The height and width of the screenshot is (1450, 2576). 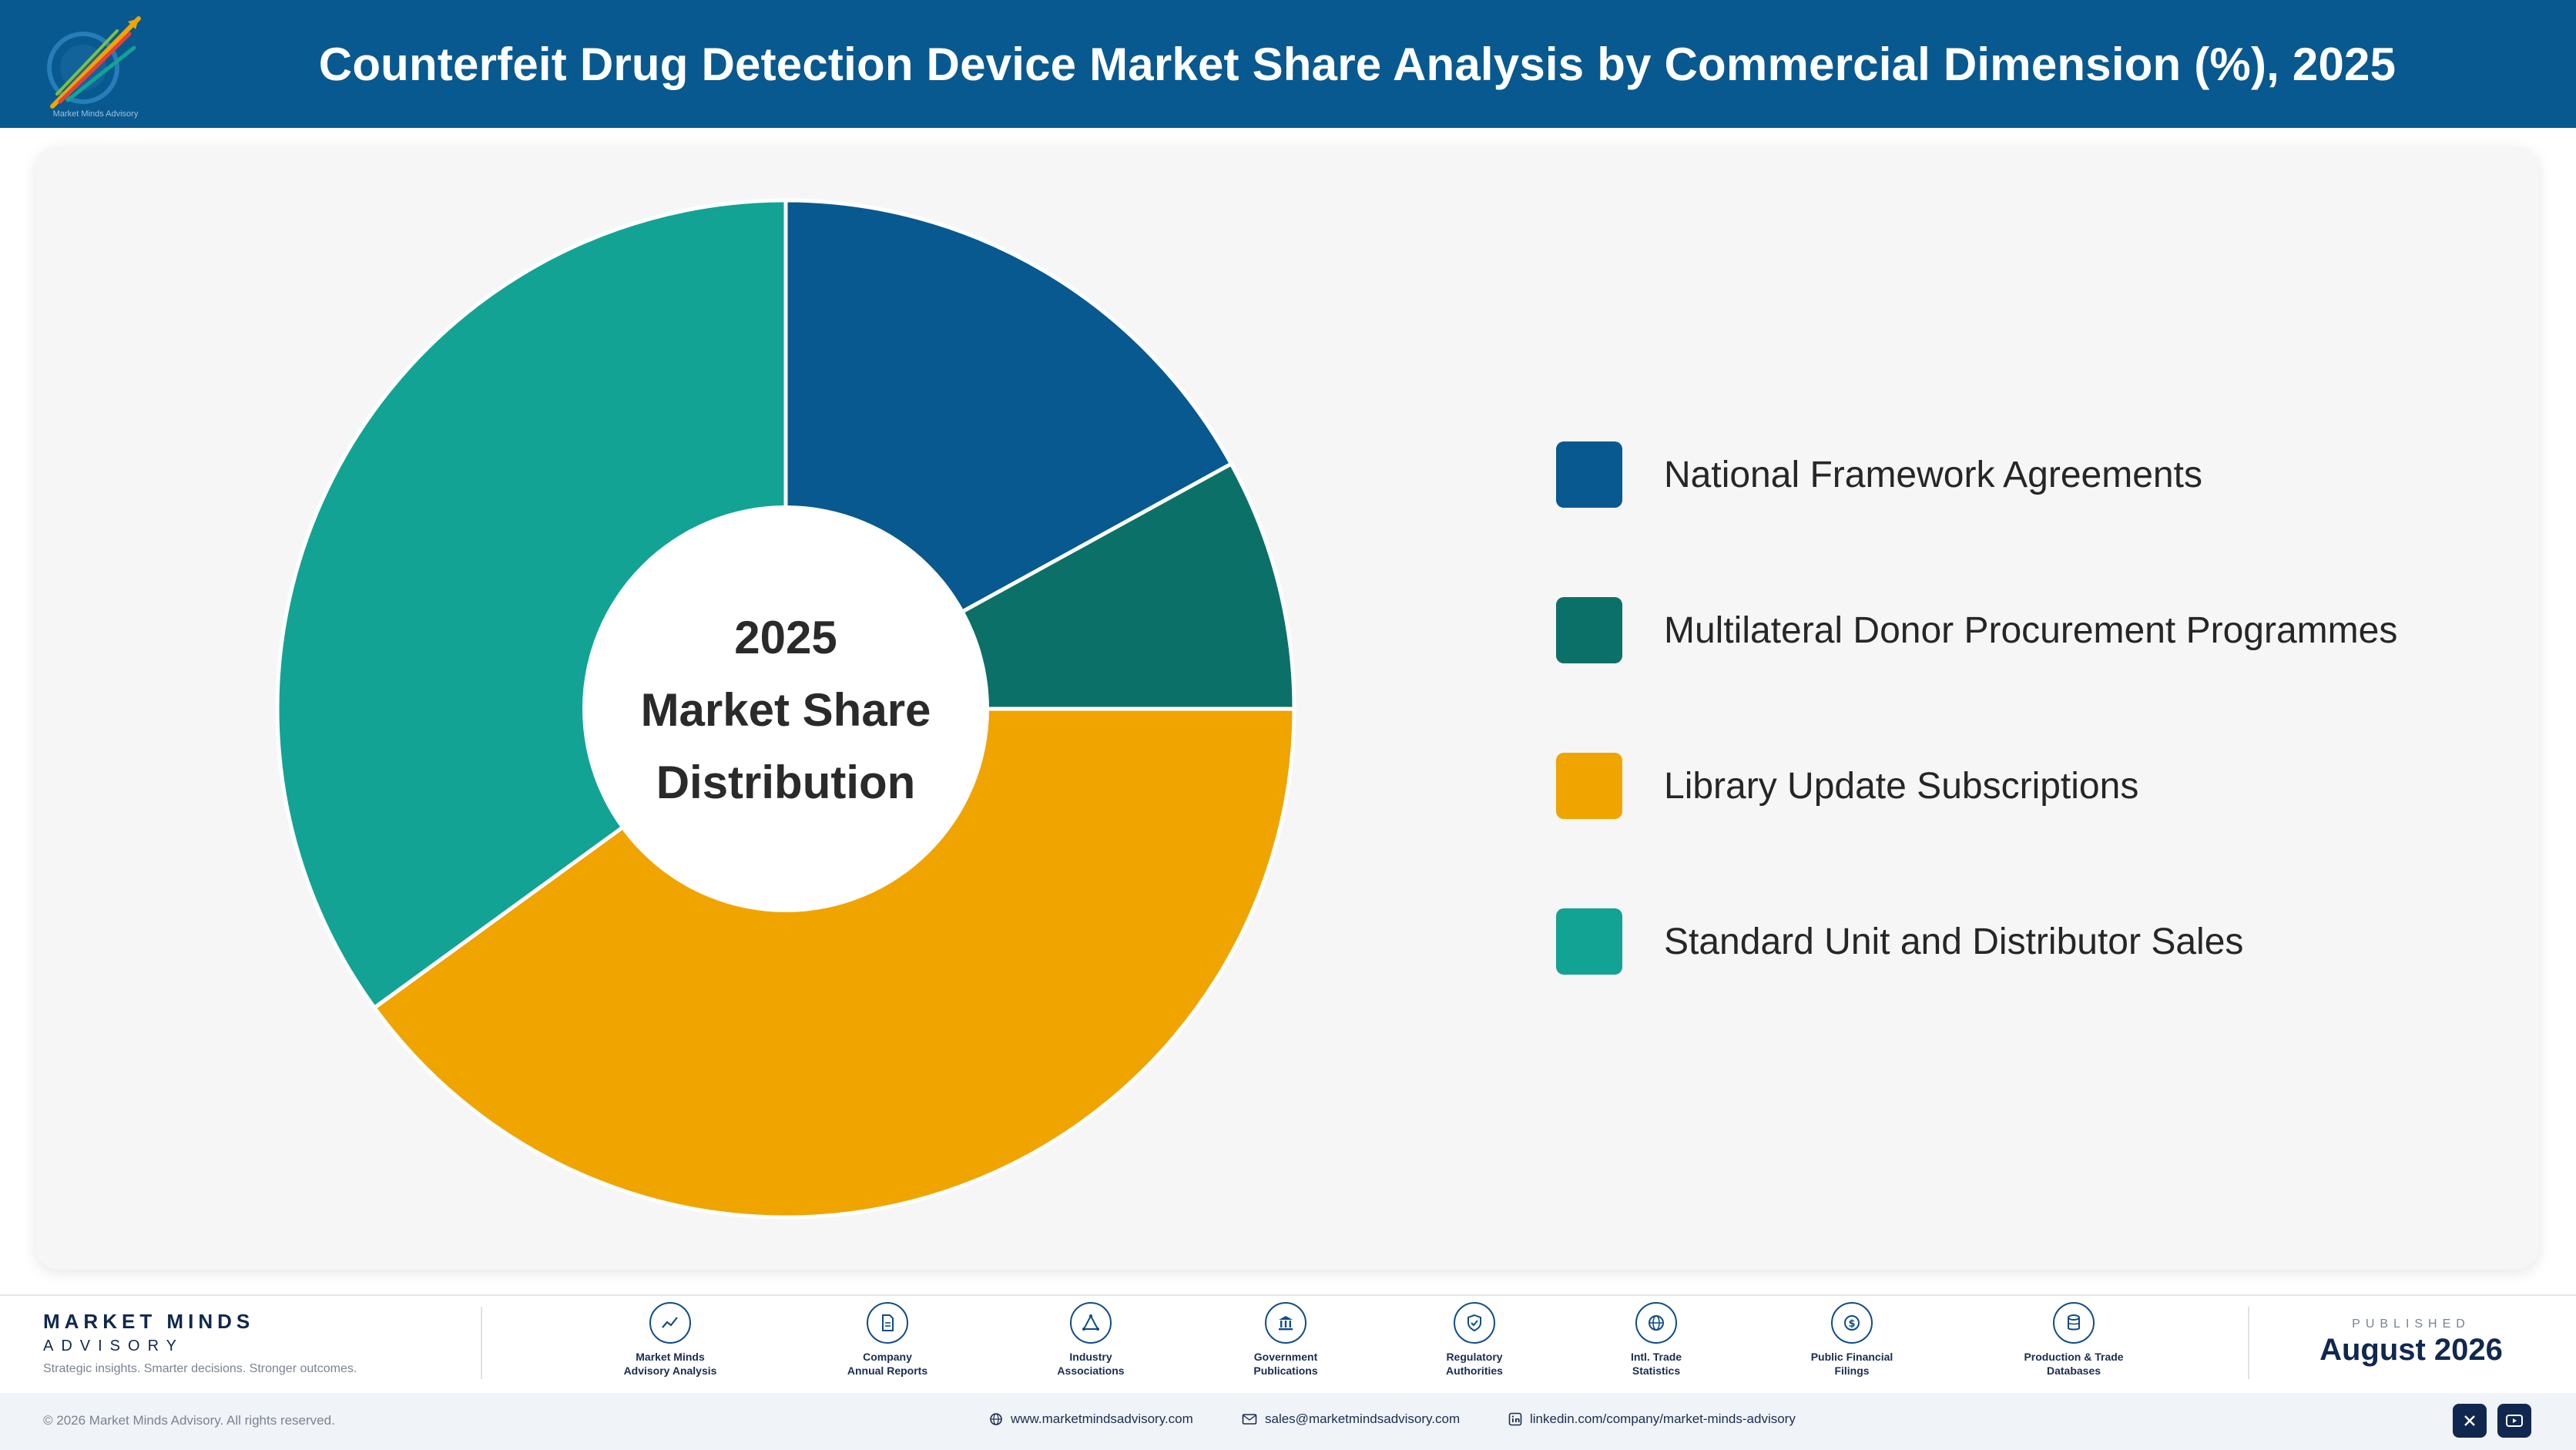 What do you see at coordinates (2411, 1350) in the screenshot?
I see `published-date: August 2026` at bounding box center [2411, 1350].